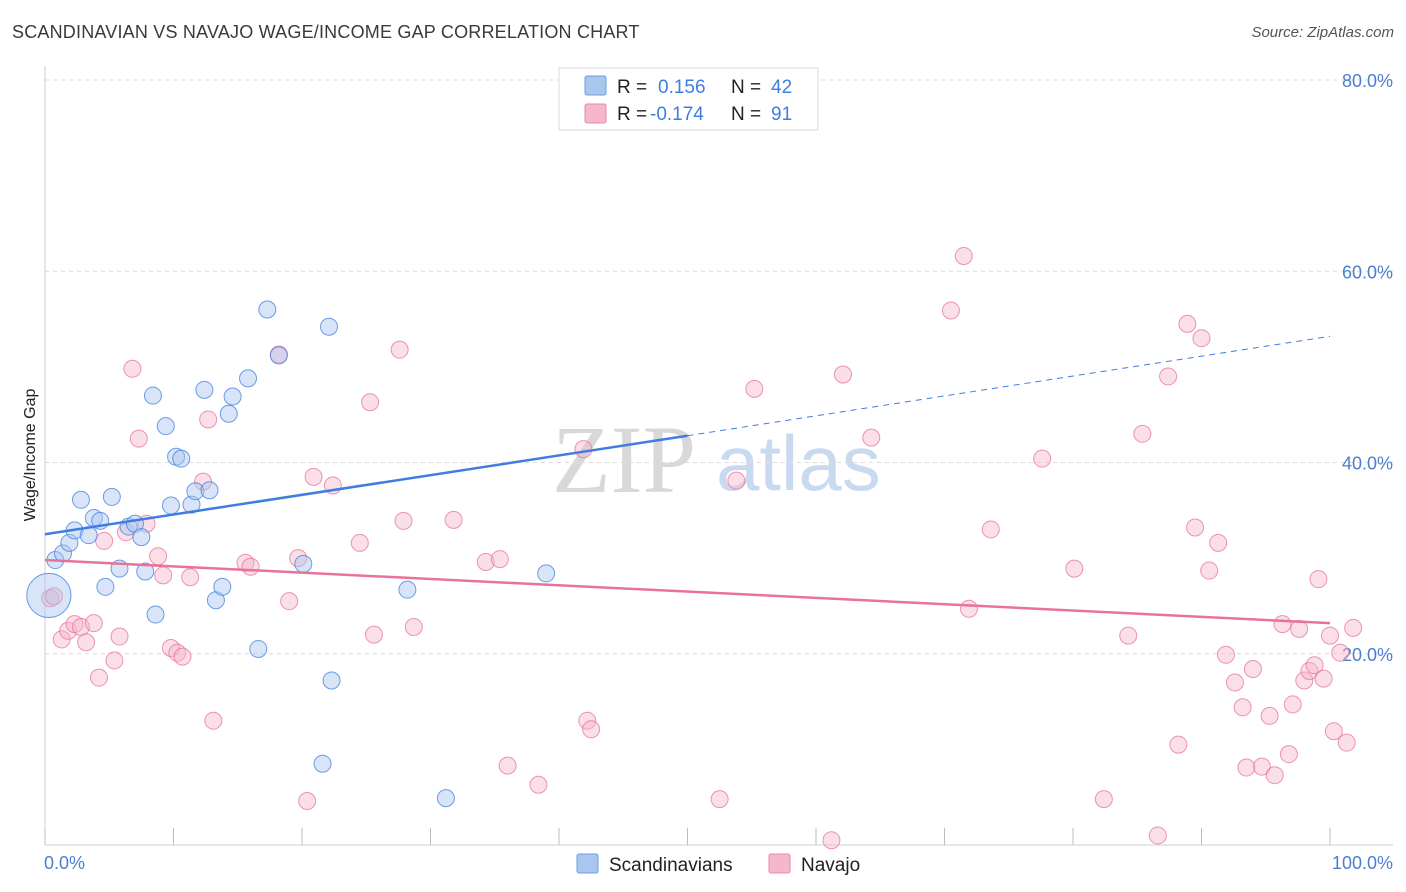  What do you see at coordinates (682, 87) in the screenshot?
I see `legend-r-value-1: 0.156` at bounding box center [682, 87].